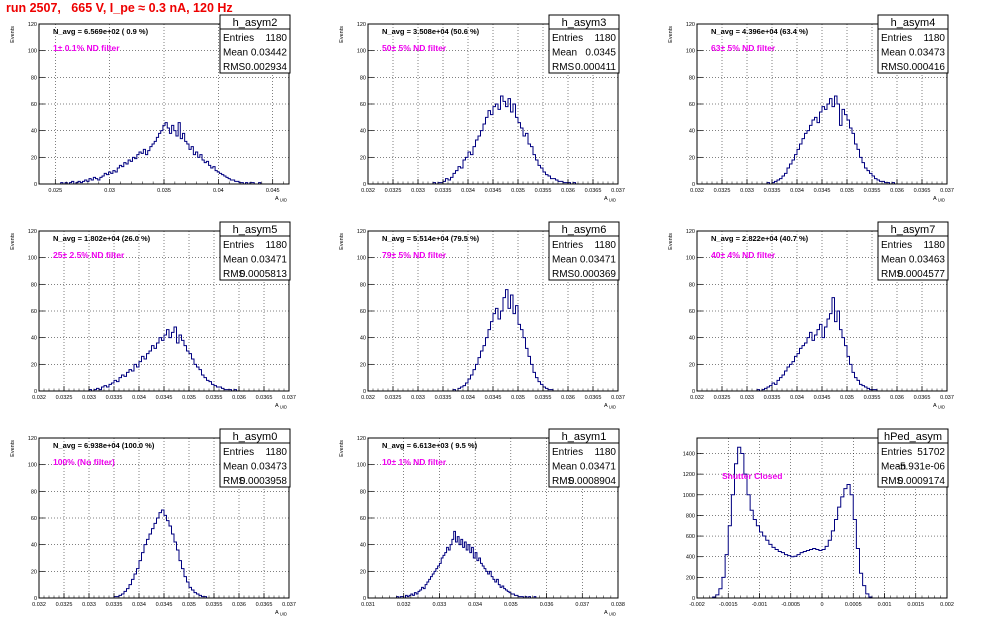  What do you see at coordinates (913, 437) in the screenshot?
I see `histogram-name: hPed_asym` at bounding box center [913, 437].